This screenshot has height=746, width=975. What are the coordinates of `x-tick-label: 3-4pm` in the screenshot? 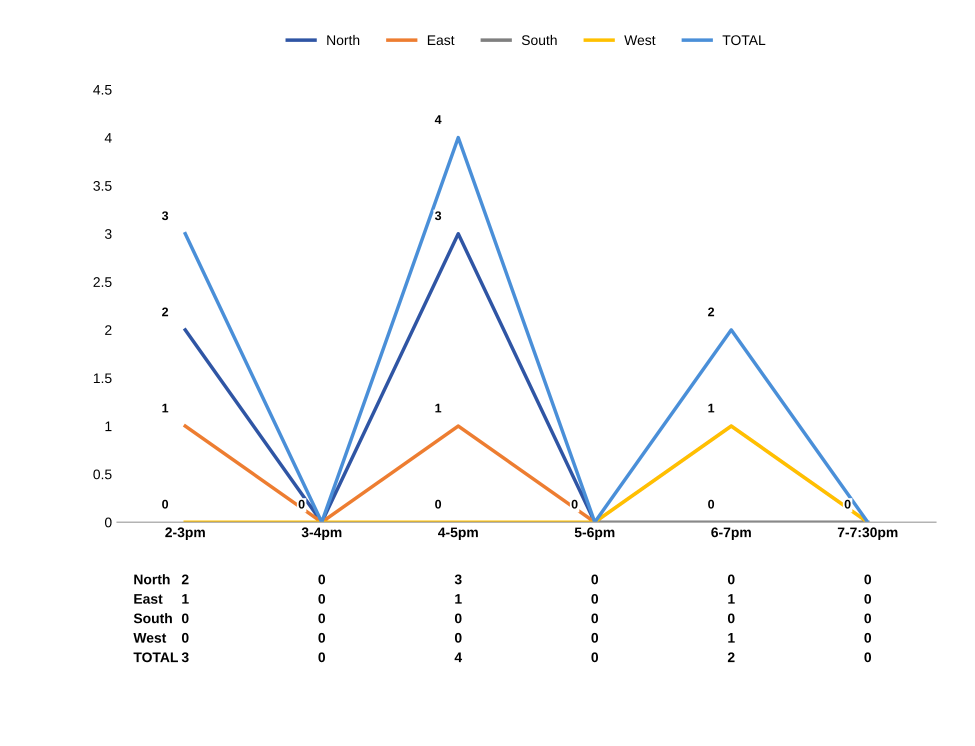 It's located at (322, 533).